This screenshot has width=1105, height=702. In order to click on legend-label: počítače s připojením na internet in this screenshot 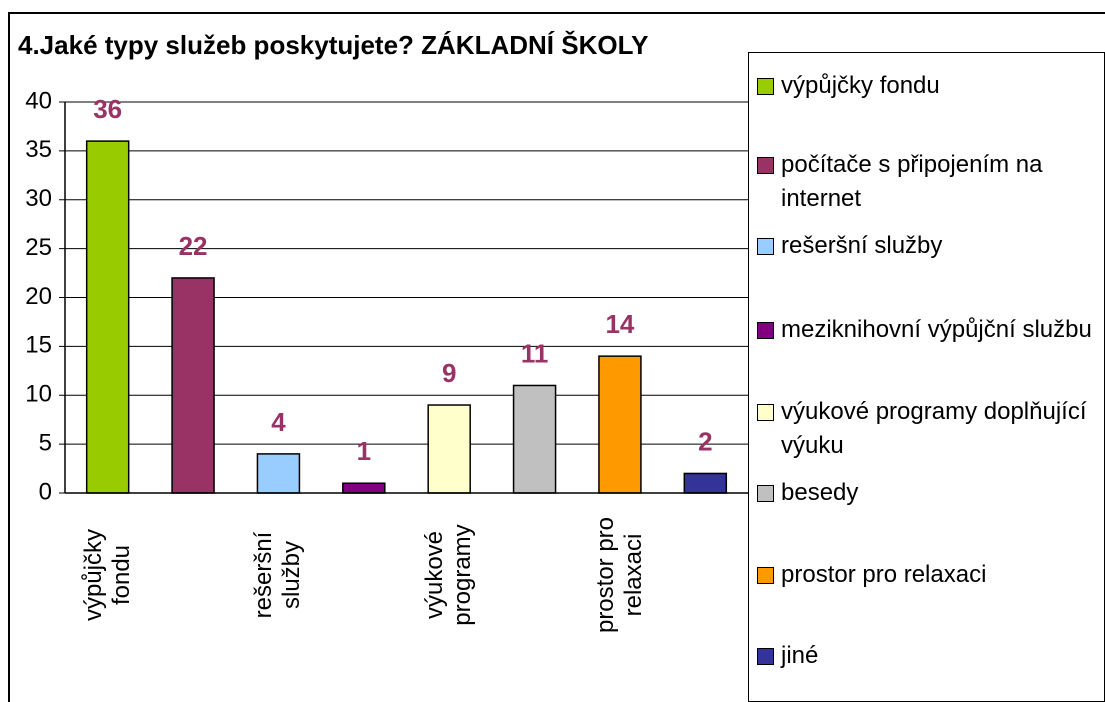, I will do `click(912, 181)`.